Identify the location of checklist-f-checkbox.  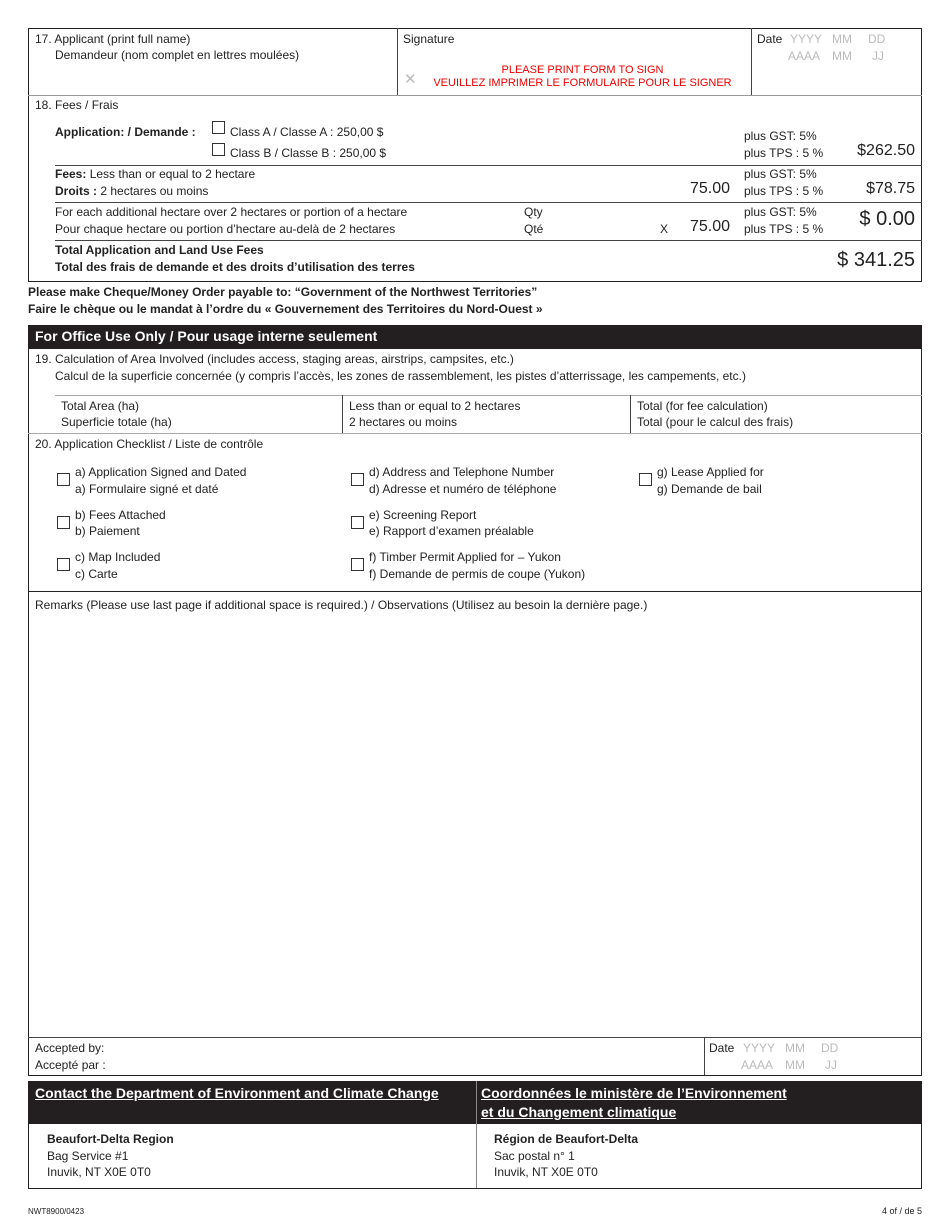
(357, 564).